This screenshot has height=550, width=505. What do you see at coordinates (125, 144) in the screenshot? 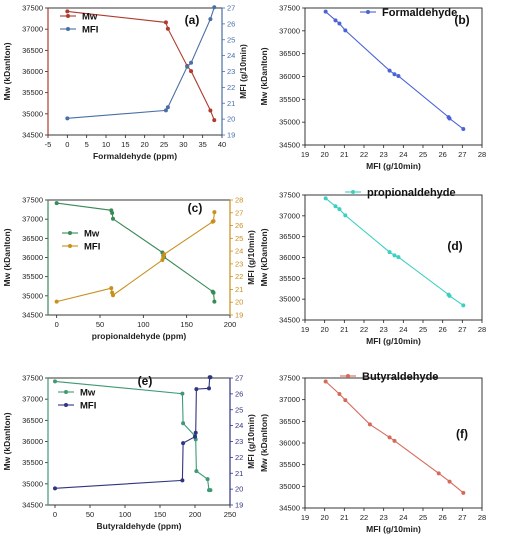
I see `x-tick-label: 15` at bounding box center [125, 144].